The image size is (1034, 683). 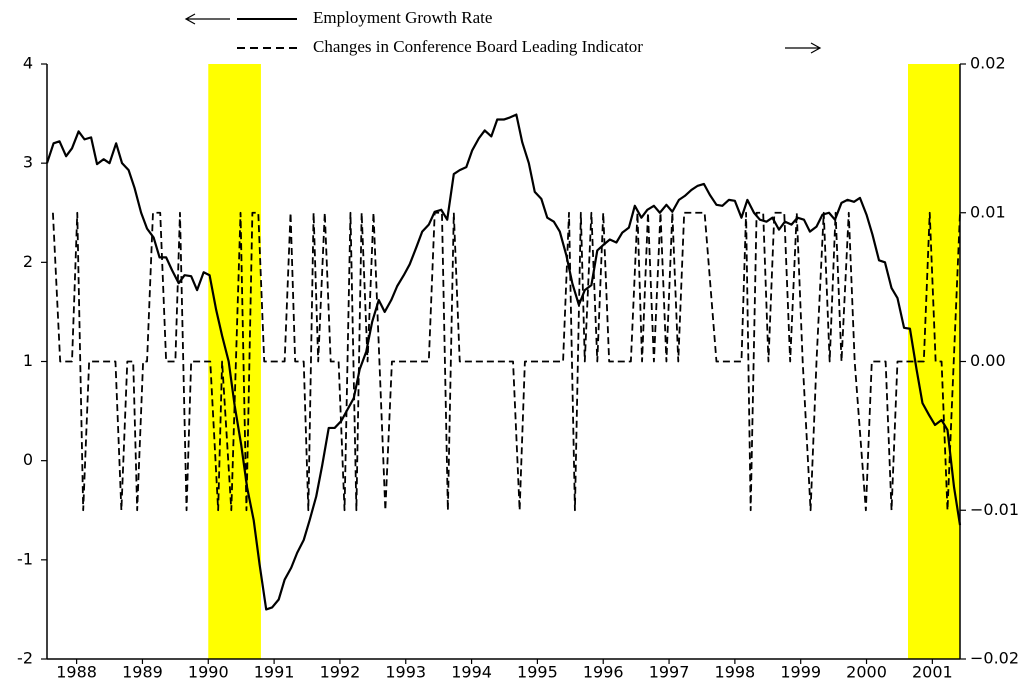 I want to click on x-tick-label: 1991, so click(x=274, y=672).